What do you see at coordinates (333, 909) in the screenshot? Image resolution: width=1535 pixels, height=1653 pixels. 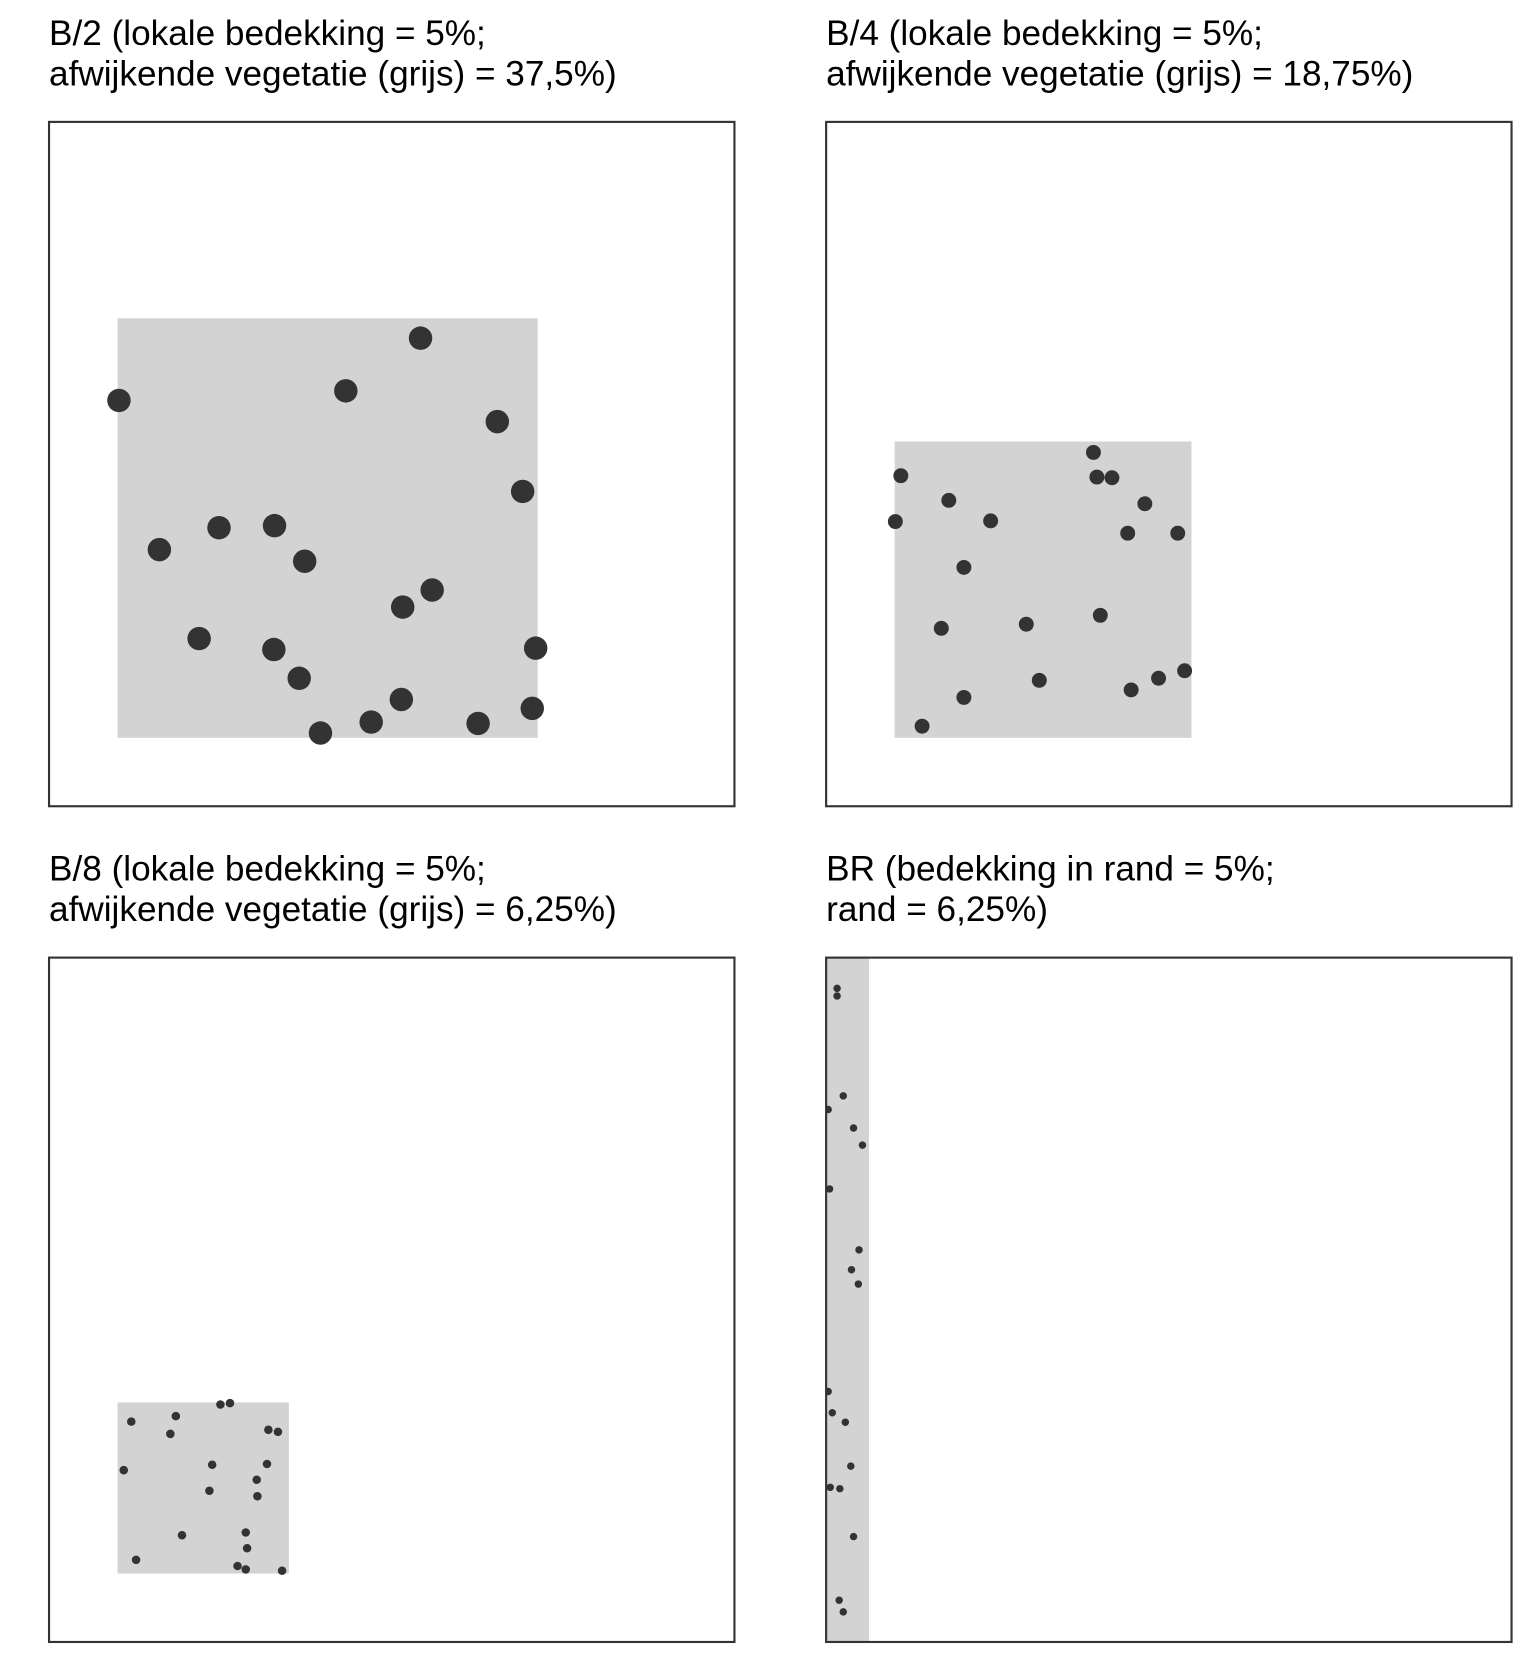 I see `panel-title: afwijkende vegetatie (grijs) = 6,25%)` at bounding box center [333, 909].